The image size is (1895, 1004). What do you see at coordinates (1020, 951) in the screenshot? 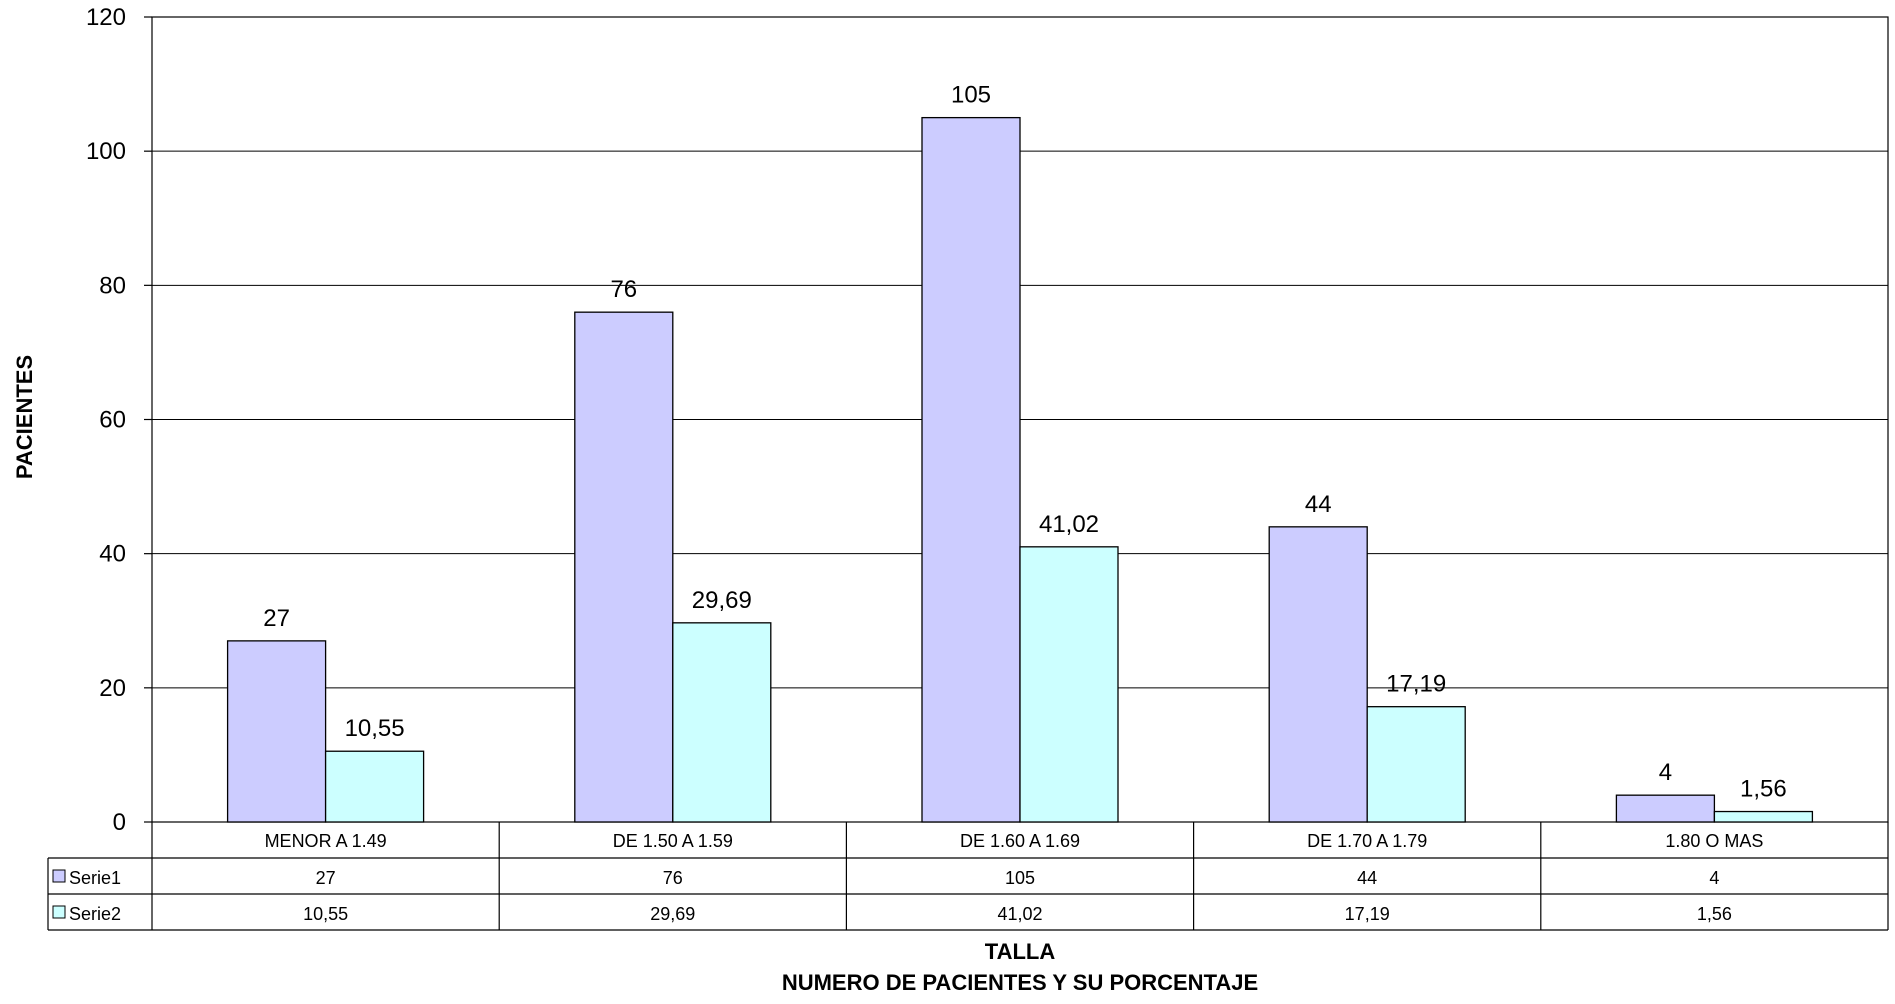
I see `x-axis-title: TALLA` at bounding box center [1020, 951].